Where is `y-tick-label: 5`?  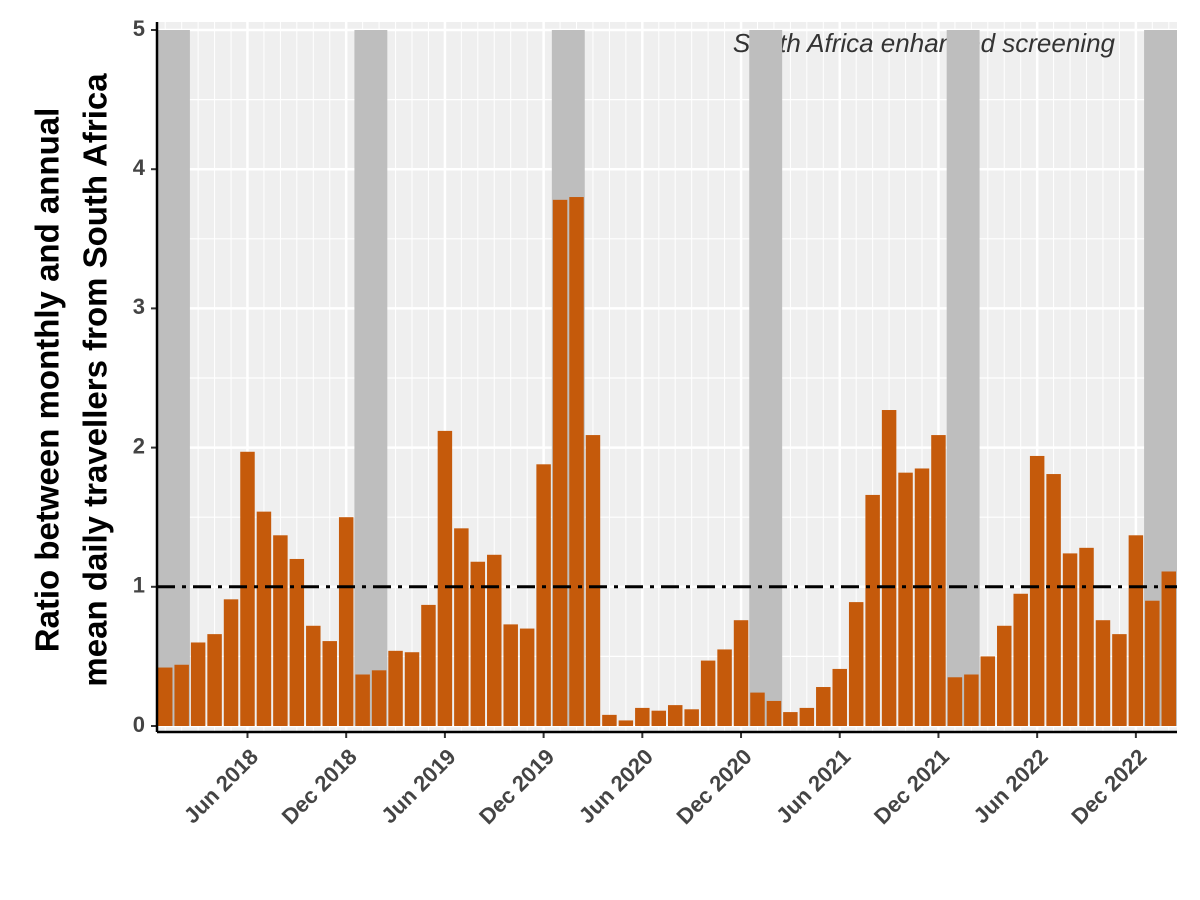 y-tick-label: 5 is located at coordinates (139, 28).